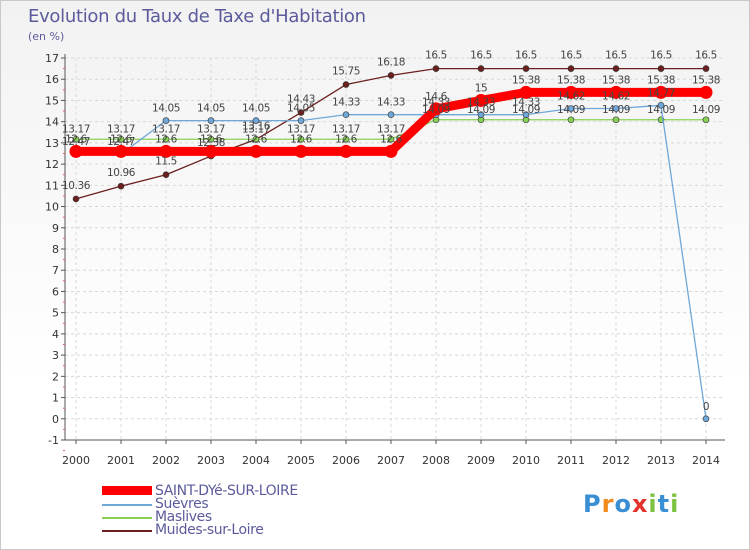 The image size is (750, 550). Describe the element at coordinates (526, 460) in the screenshot. I see `x-tick-label: 2010` at that location.